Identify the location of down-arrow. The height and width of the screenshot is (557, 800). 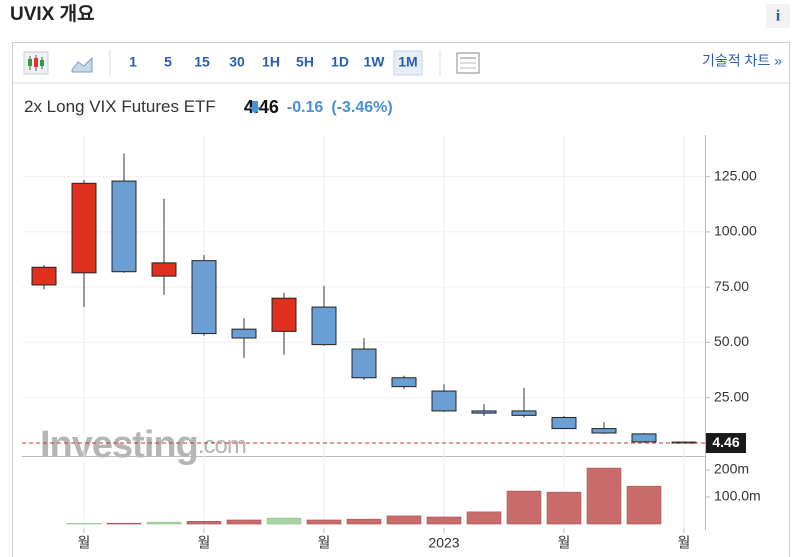
(255, 107).